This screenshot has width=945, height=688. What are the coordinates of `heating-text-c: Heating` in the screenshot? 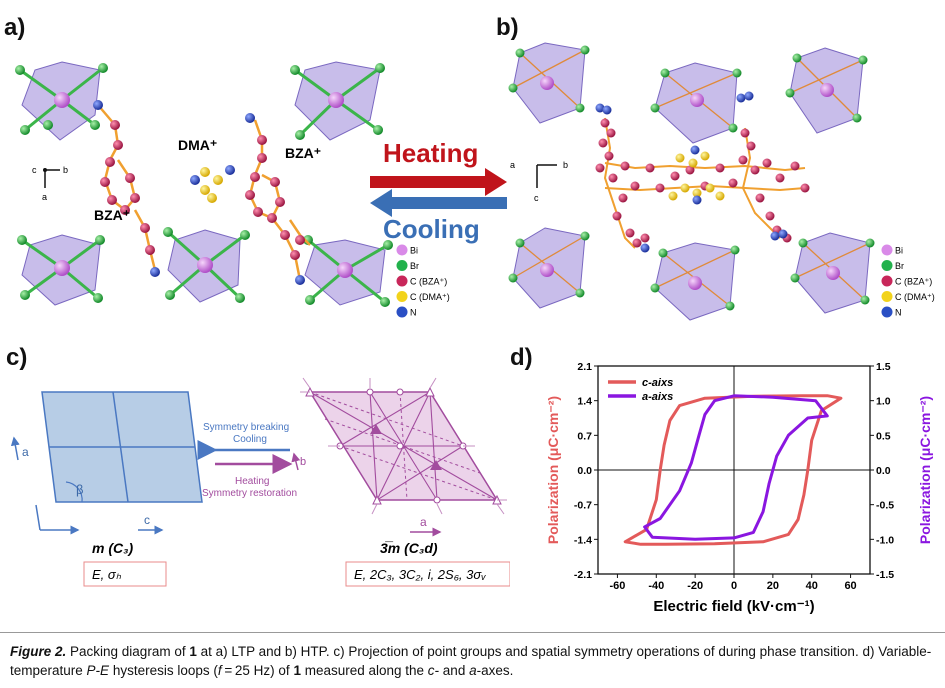 It's located at (252, 481).